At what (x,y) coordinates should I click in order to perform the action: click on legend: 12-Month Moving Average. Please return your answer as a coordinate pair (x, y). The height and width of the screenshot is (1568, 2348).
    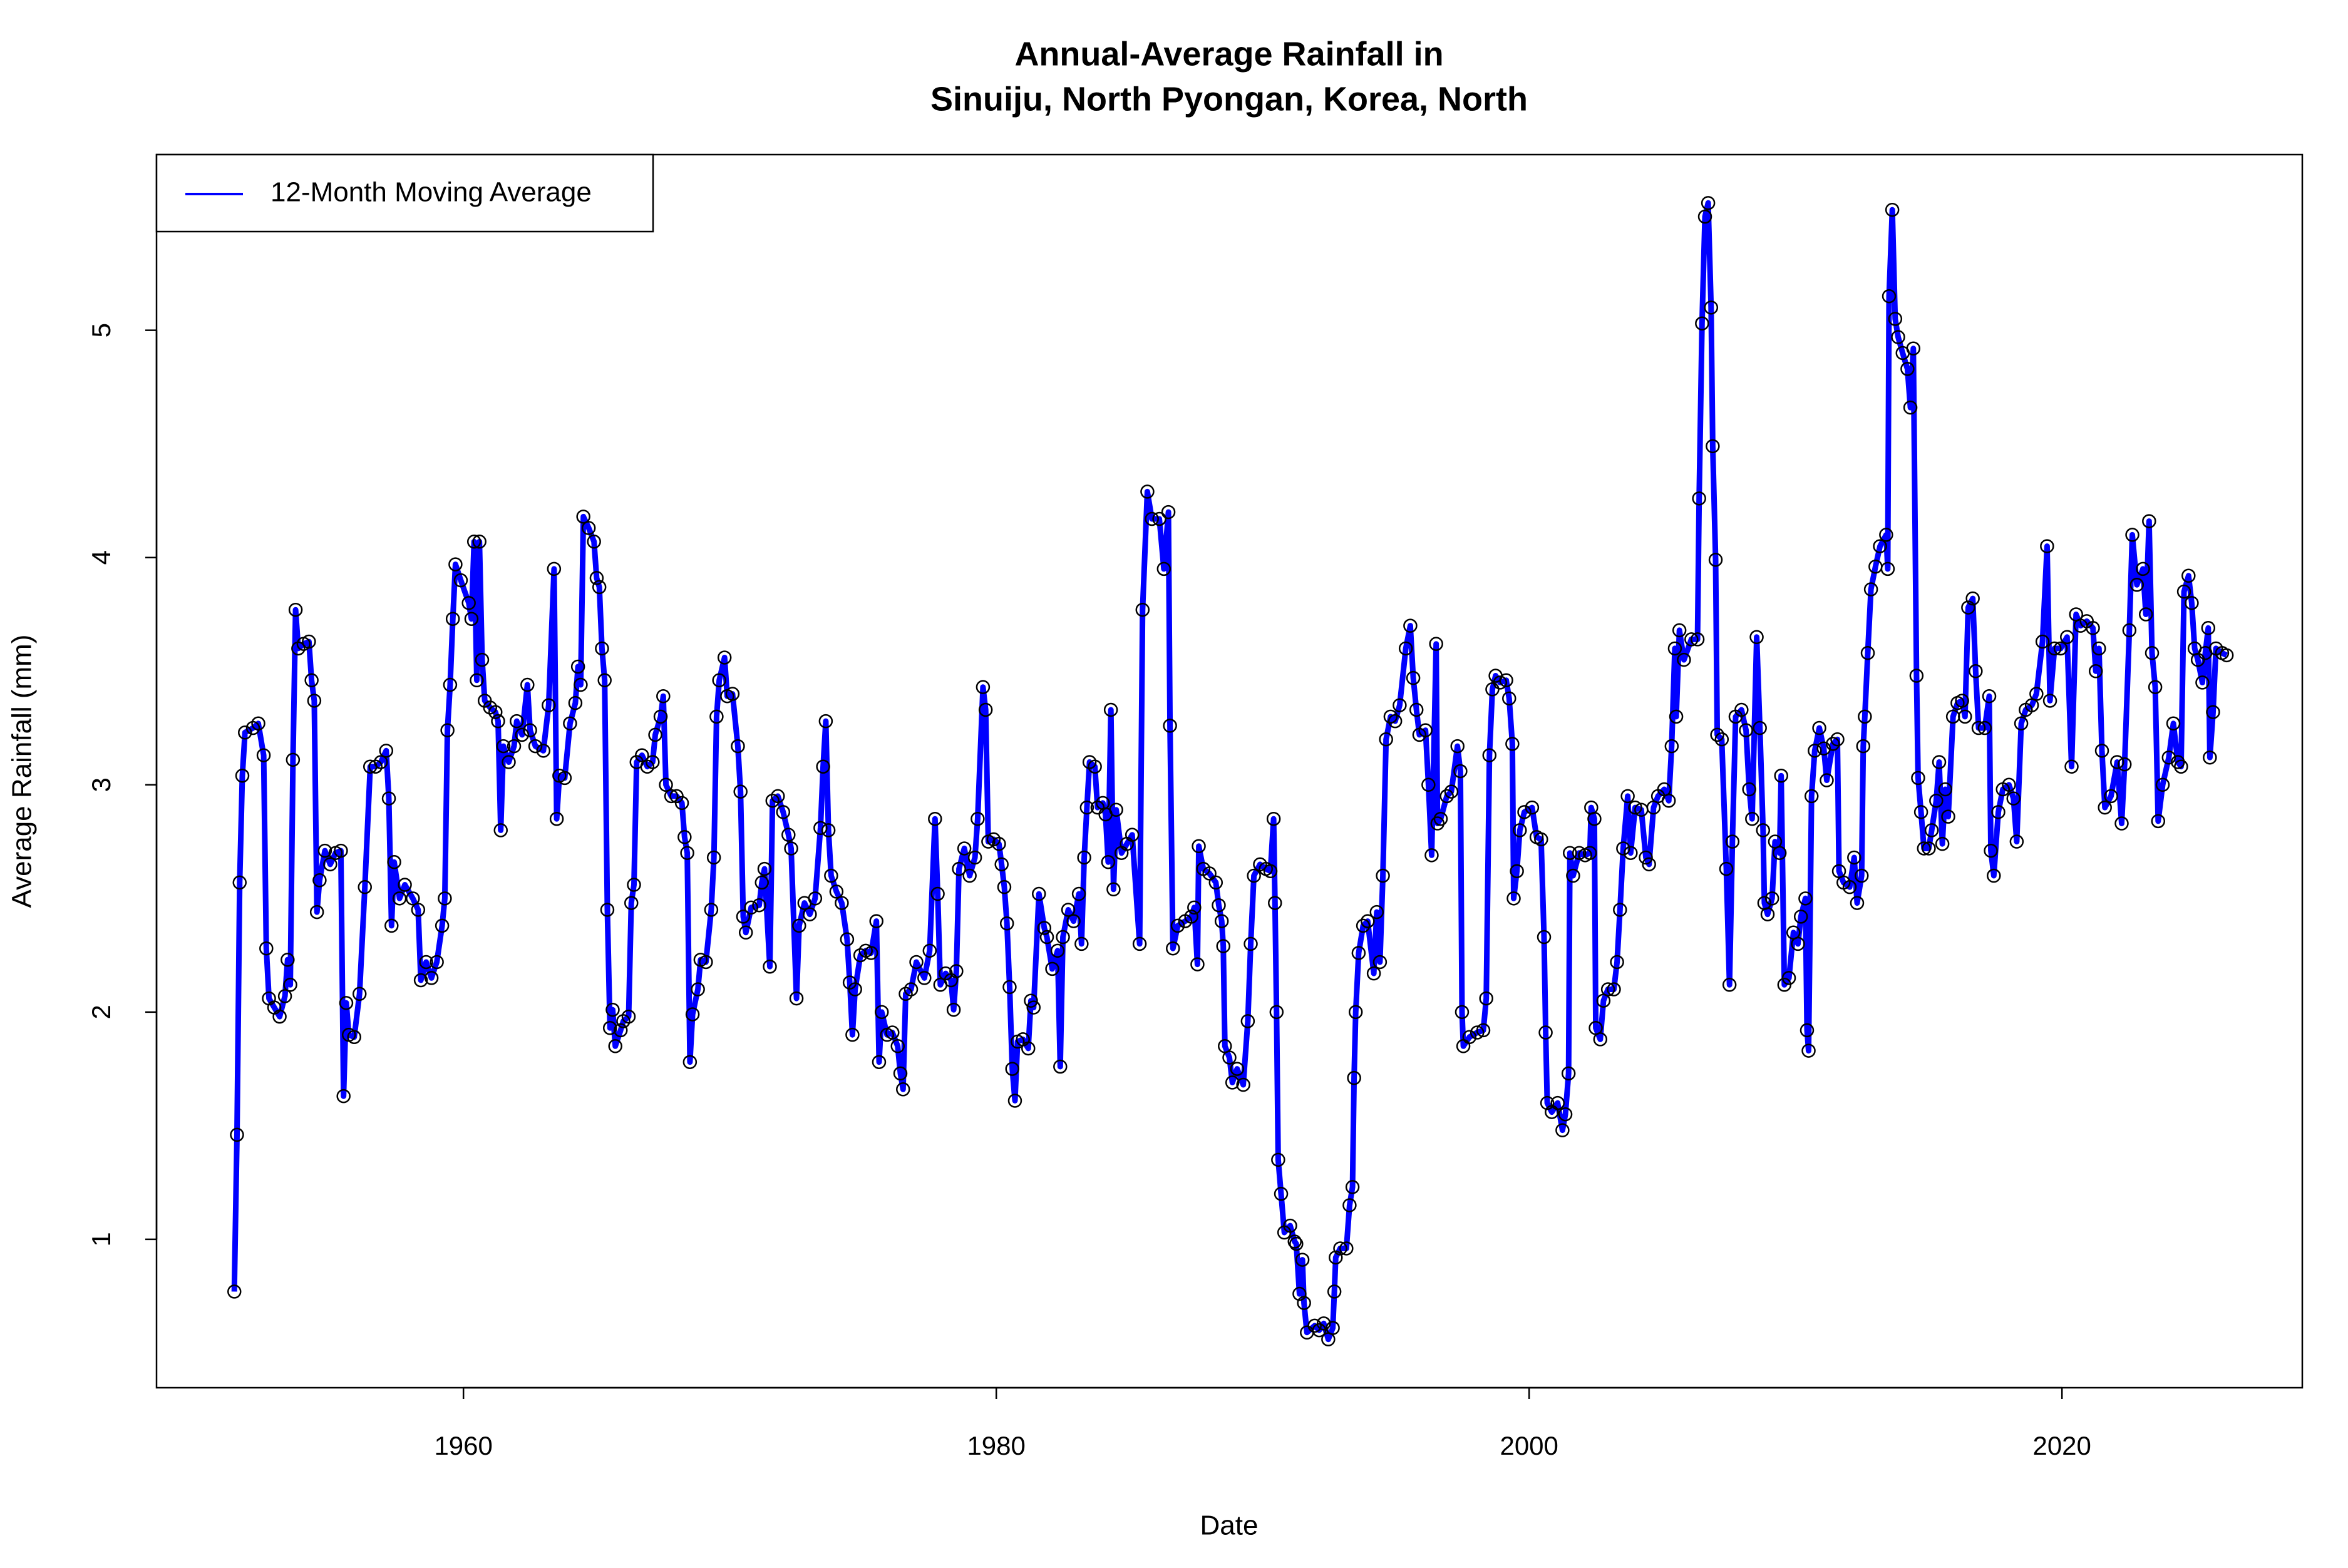
    Looking at the image, I should click on (404, 193).